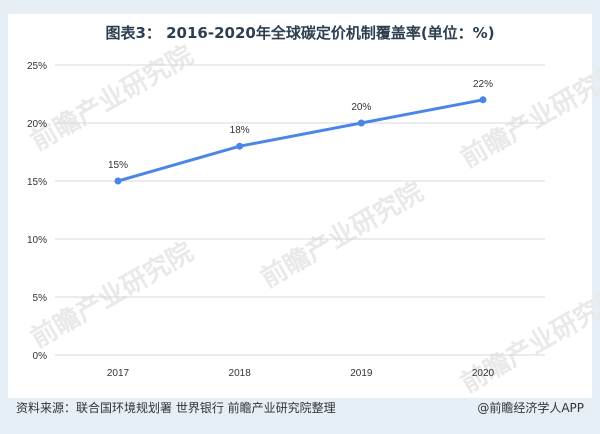  Describe the element at coordinates (37, 66) in the screenshot. I see `y-tick-label: 25%` at that location.